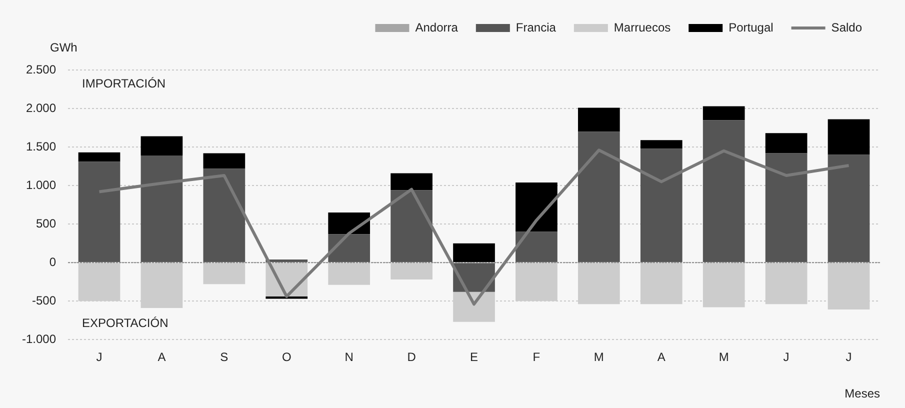  I want to click on x-tick-label: E, so click(474, 357).